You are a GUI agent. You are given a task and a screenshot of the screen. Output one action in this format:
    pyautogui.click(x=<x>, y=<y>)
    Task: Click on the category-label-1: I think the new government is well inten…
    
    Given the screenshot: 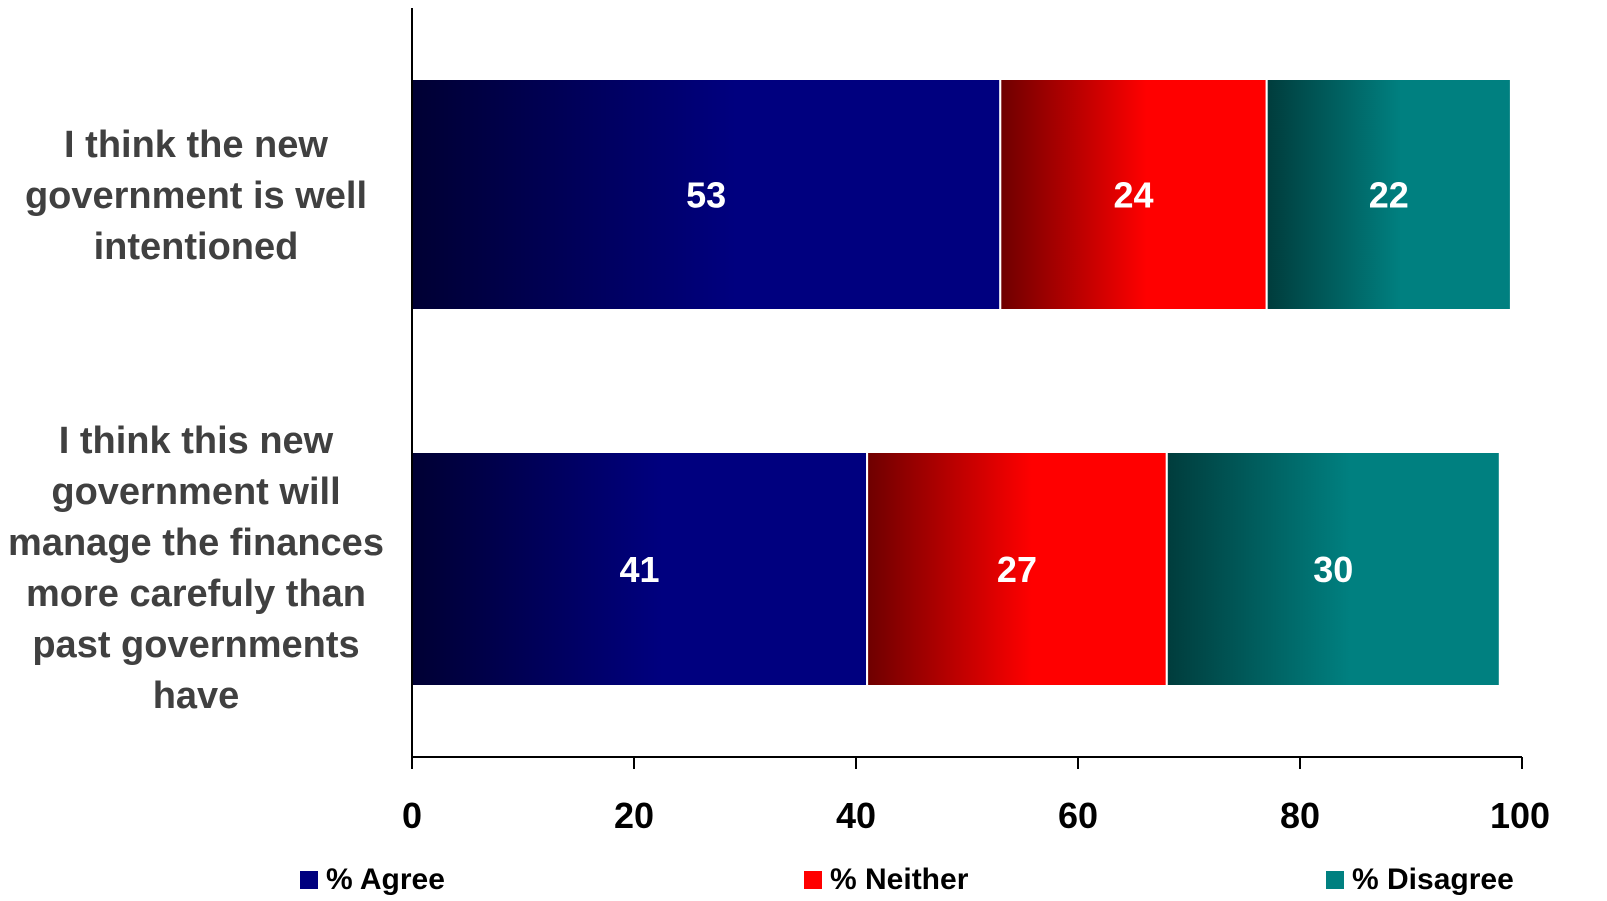 What is the action you would take?
    pyautogui.click(x=196, y=196)
    